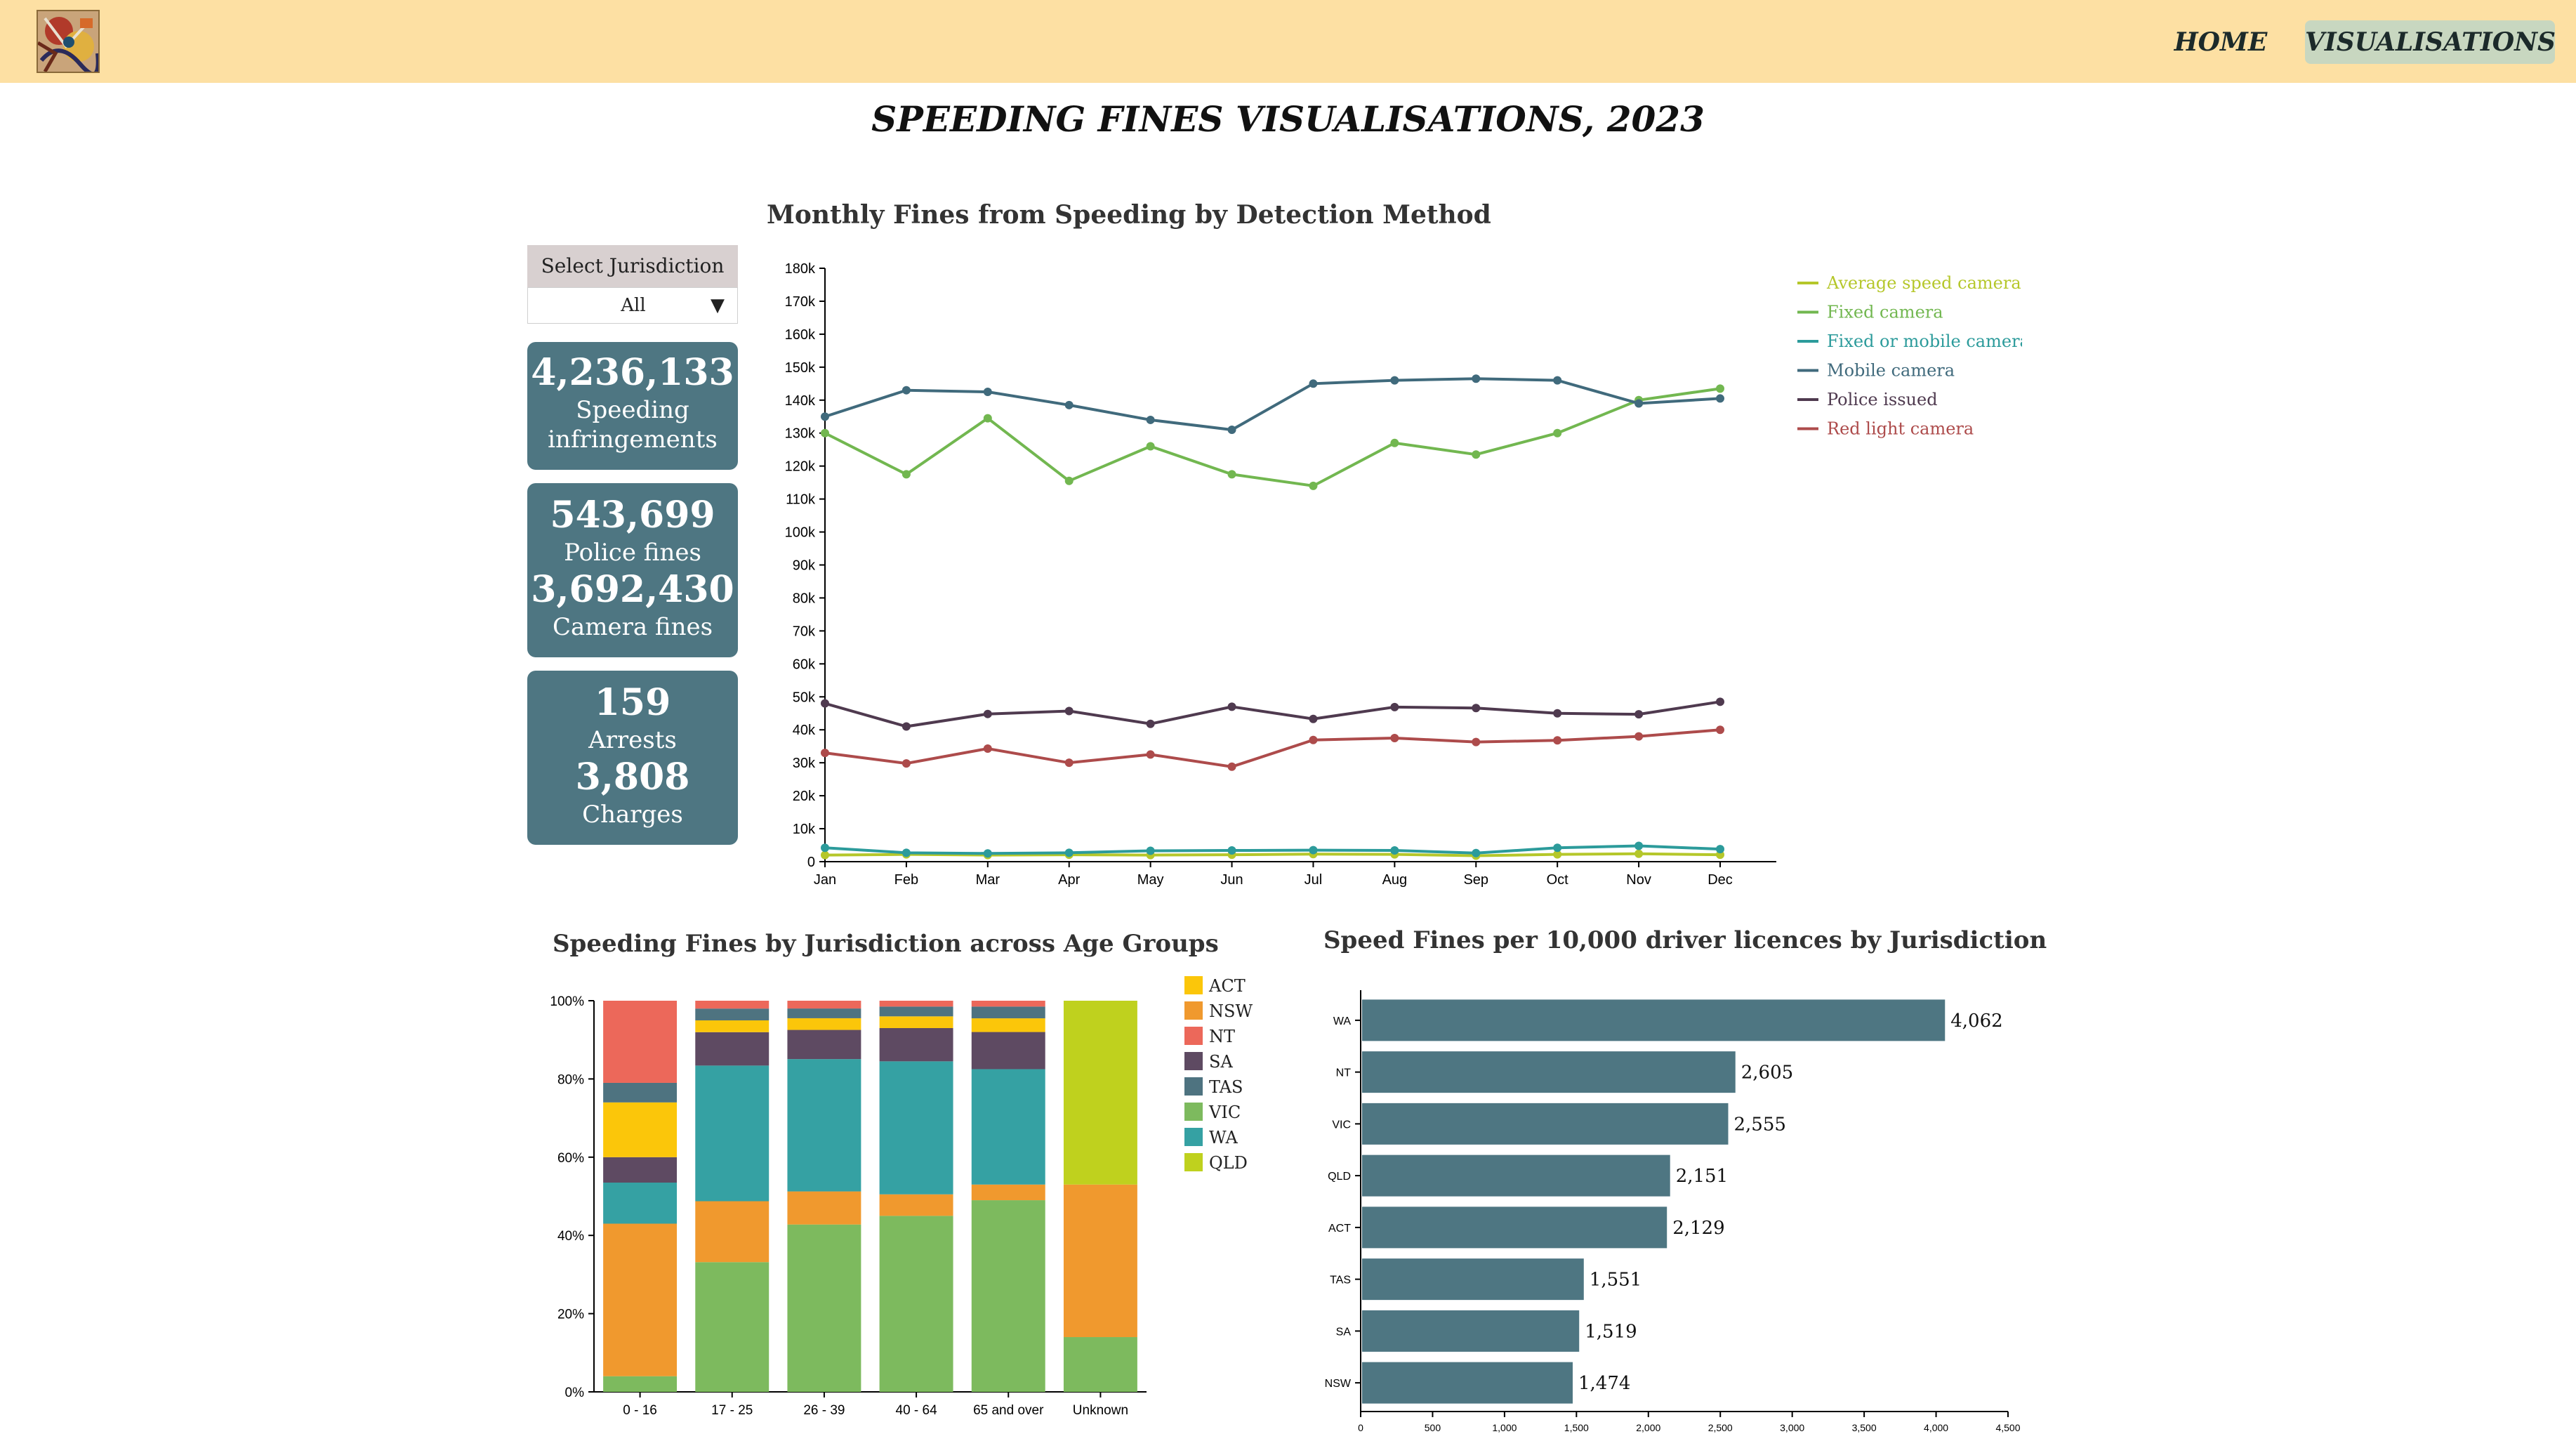 The image size is (2576, 1434). I want to click on y-tick-label: NSW, so click(1338, 1384).